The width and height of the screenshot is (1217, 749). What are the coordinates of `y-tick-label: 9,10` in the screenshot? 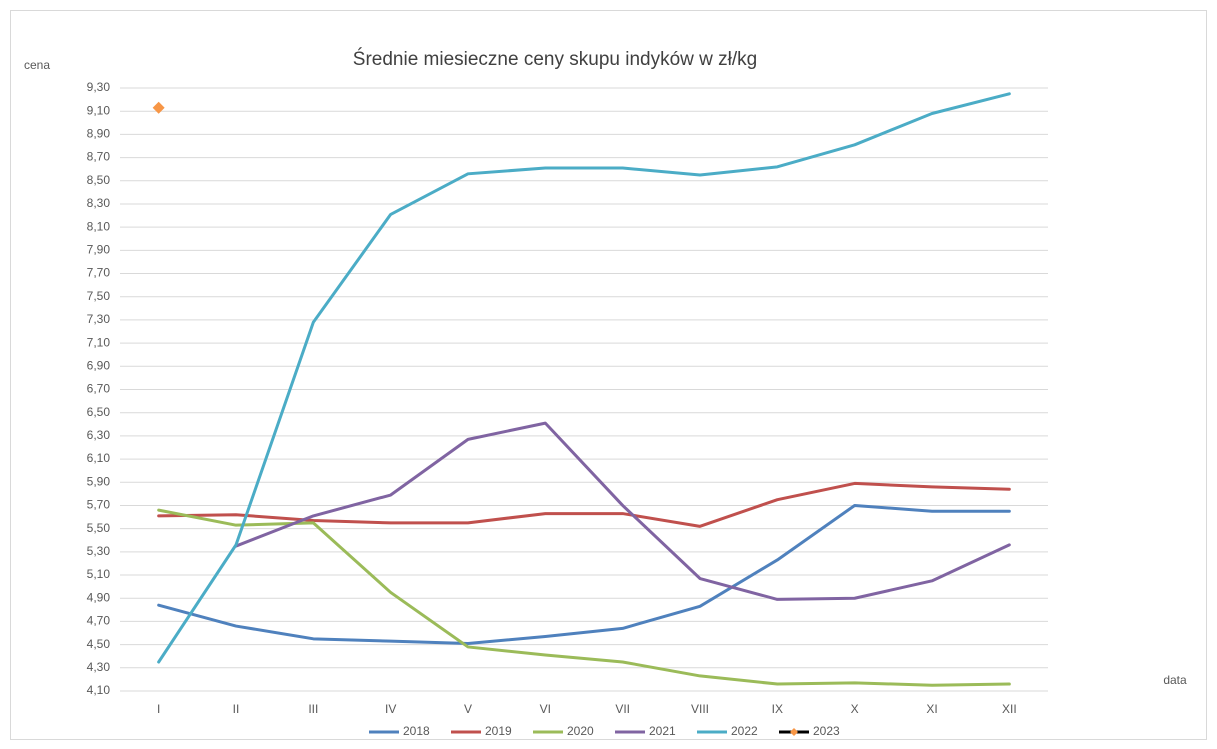 It's located at (99, 110).